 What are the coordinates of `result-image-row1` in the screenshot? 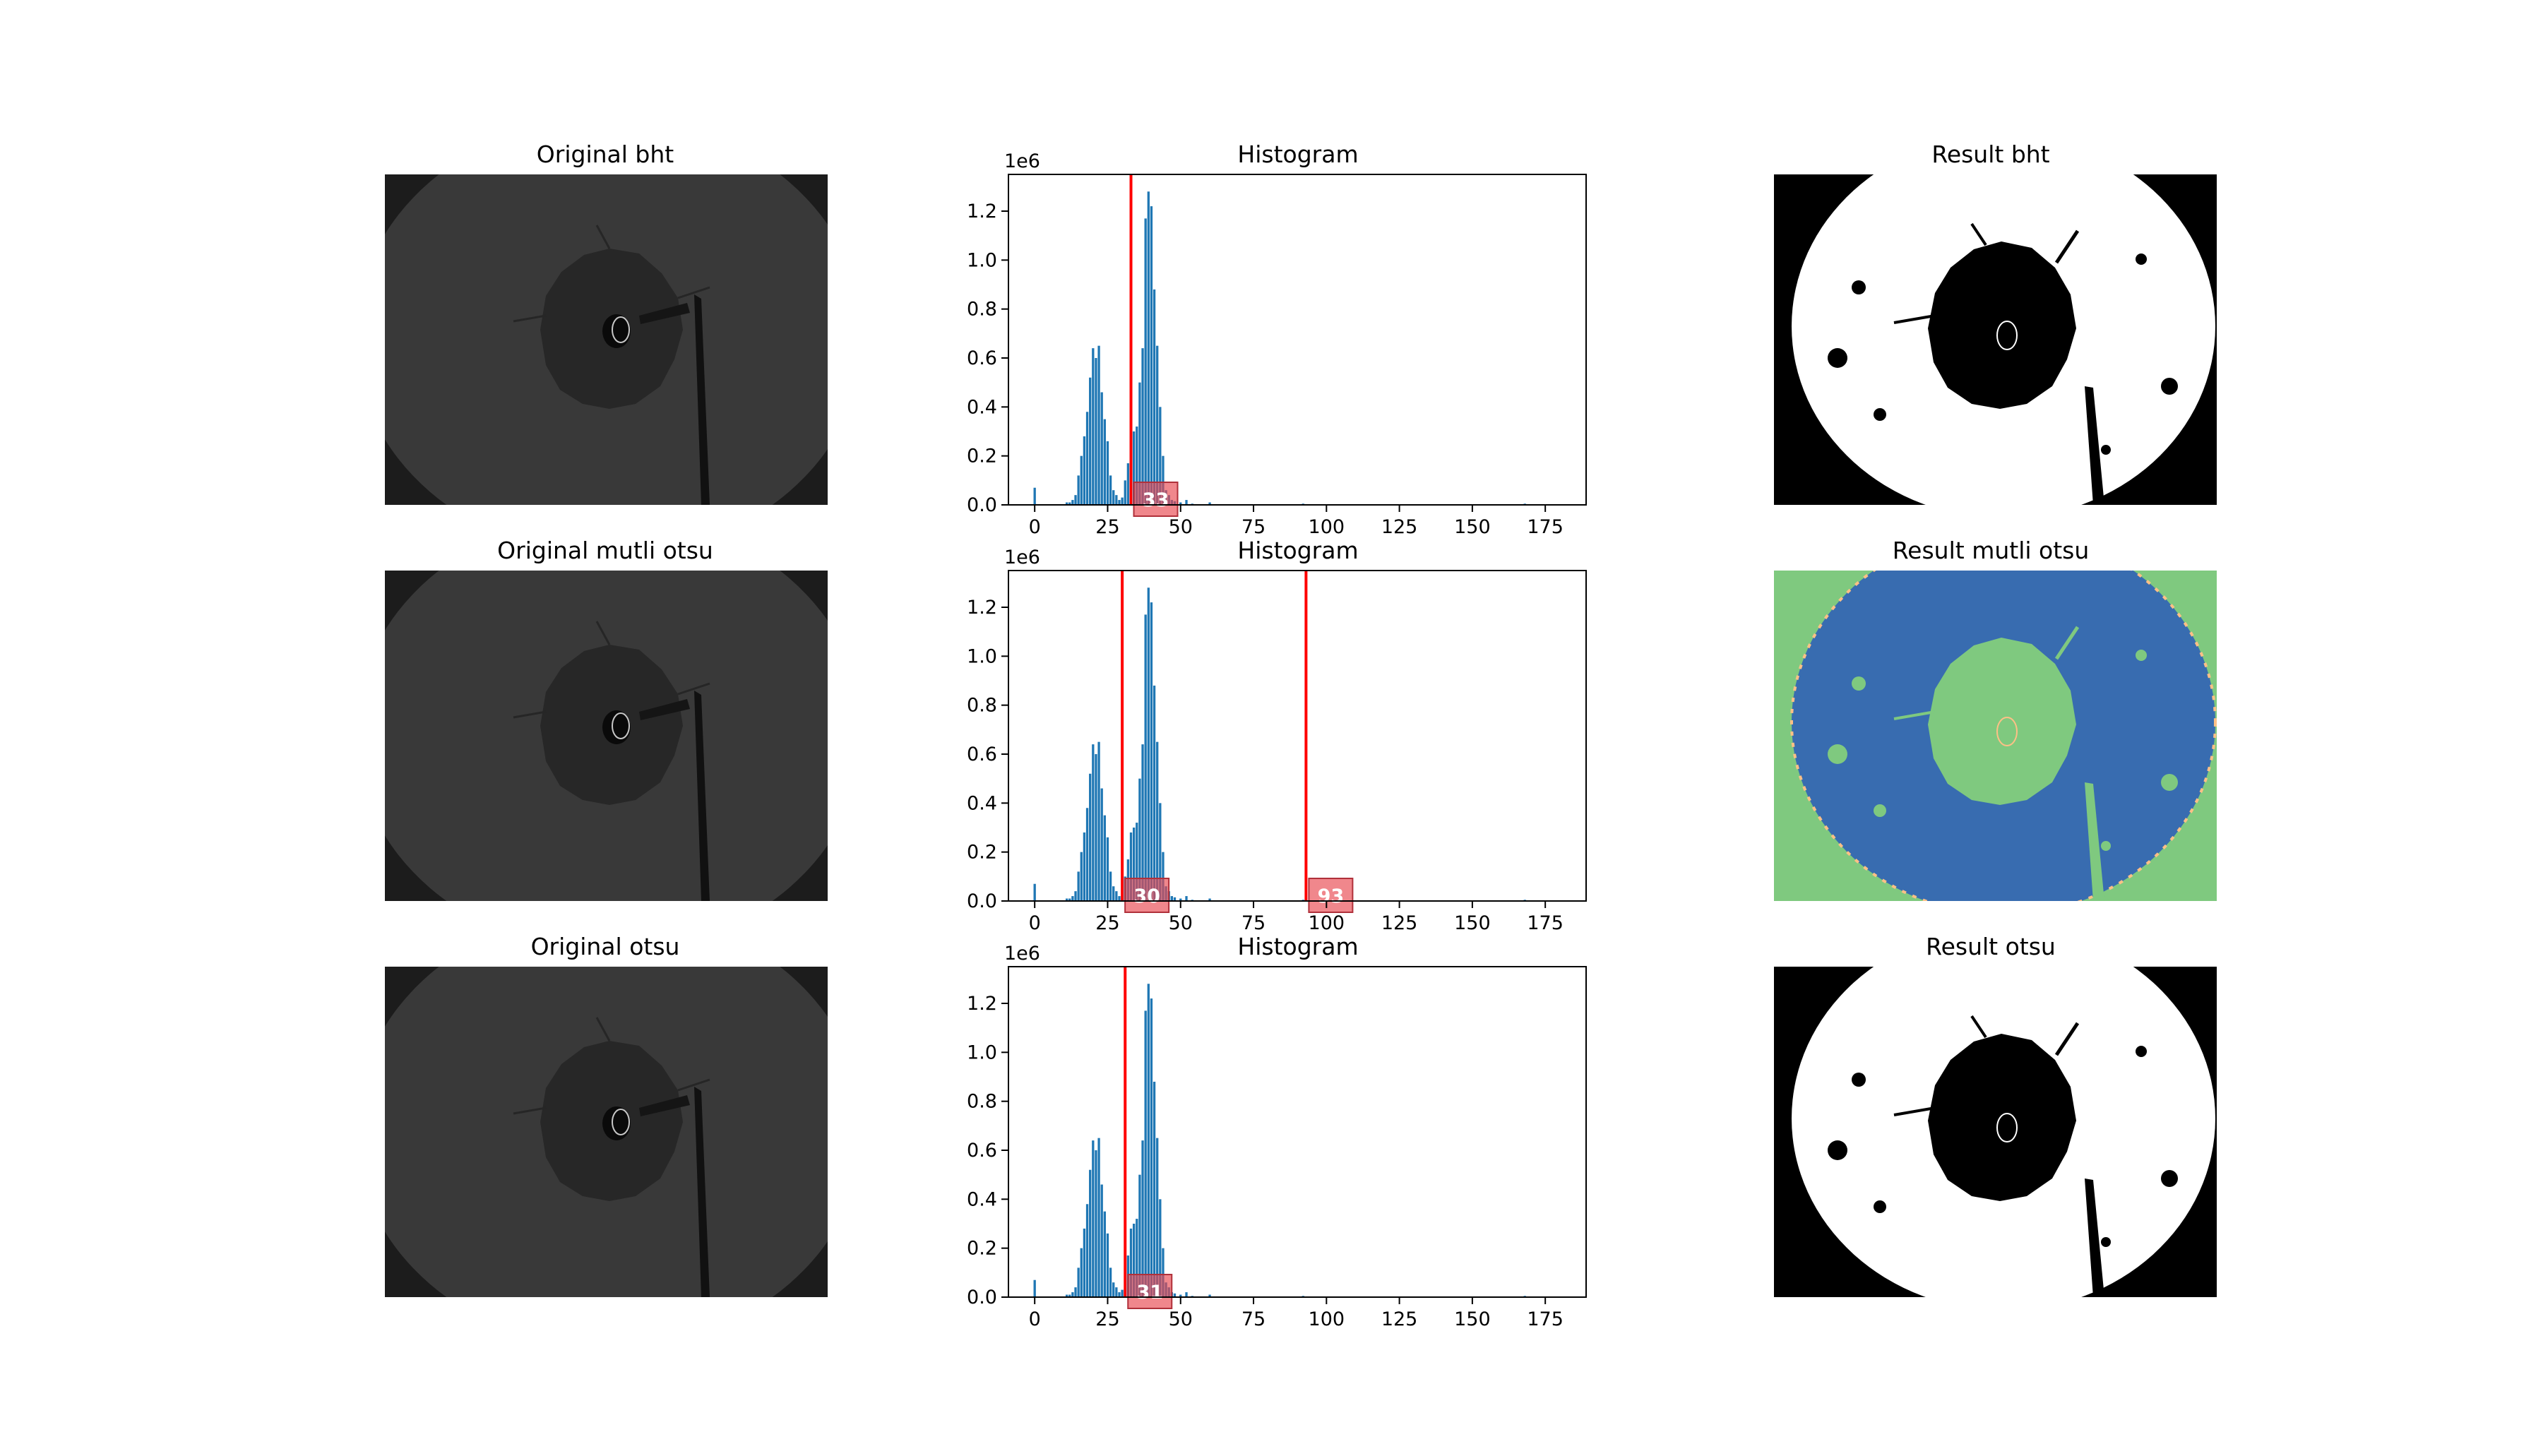 It's located at (1995, 339).